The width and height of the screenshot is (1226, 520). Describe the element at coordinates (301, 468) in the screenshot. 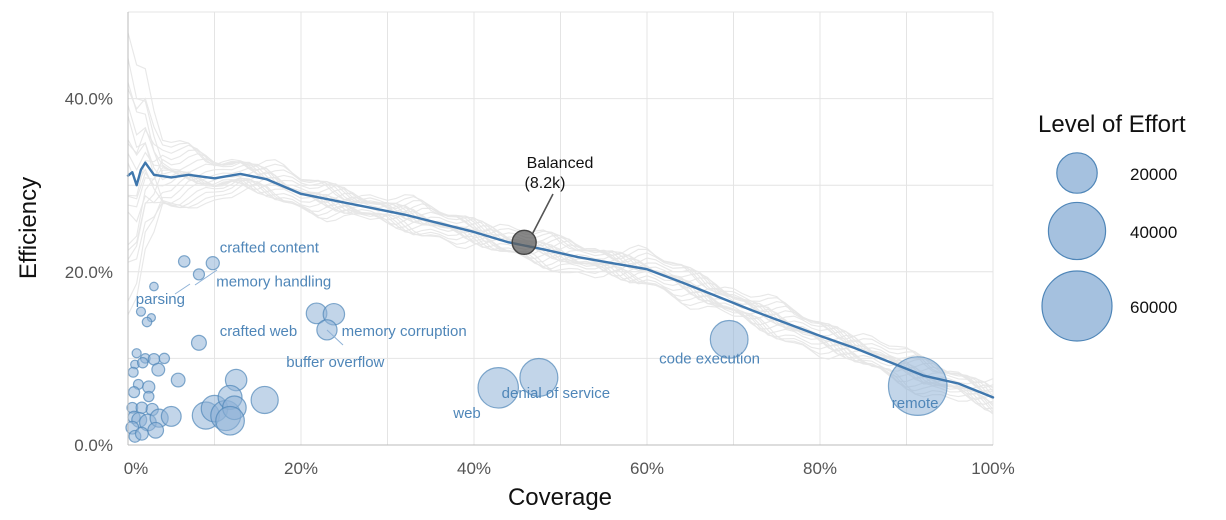

I see `x-tick-label: 20%` at that location.